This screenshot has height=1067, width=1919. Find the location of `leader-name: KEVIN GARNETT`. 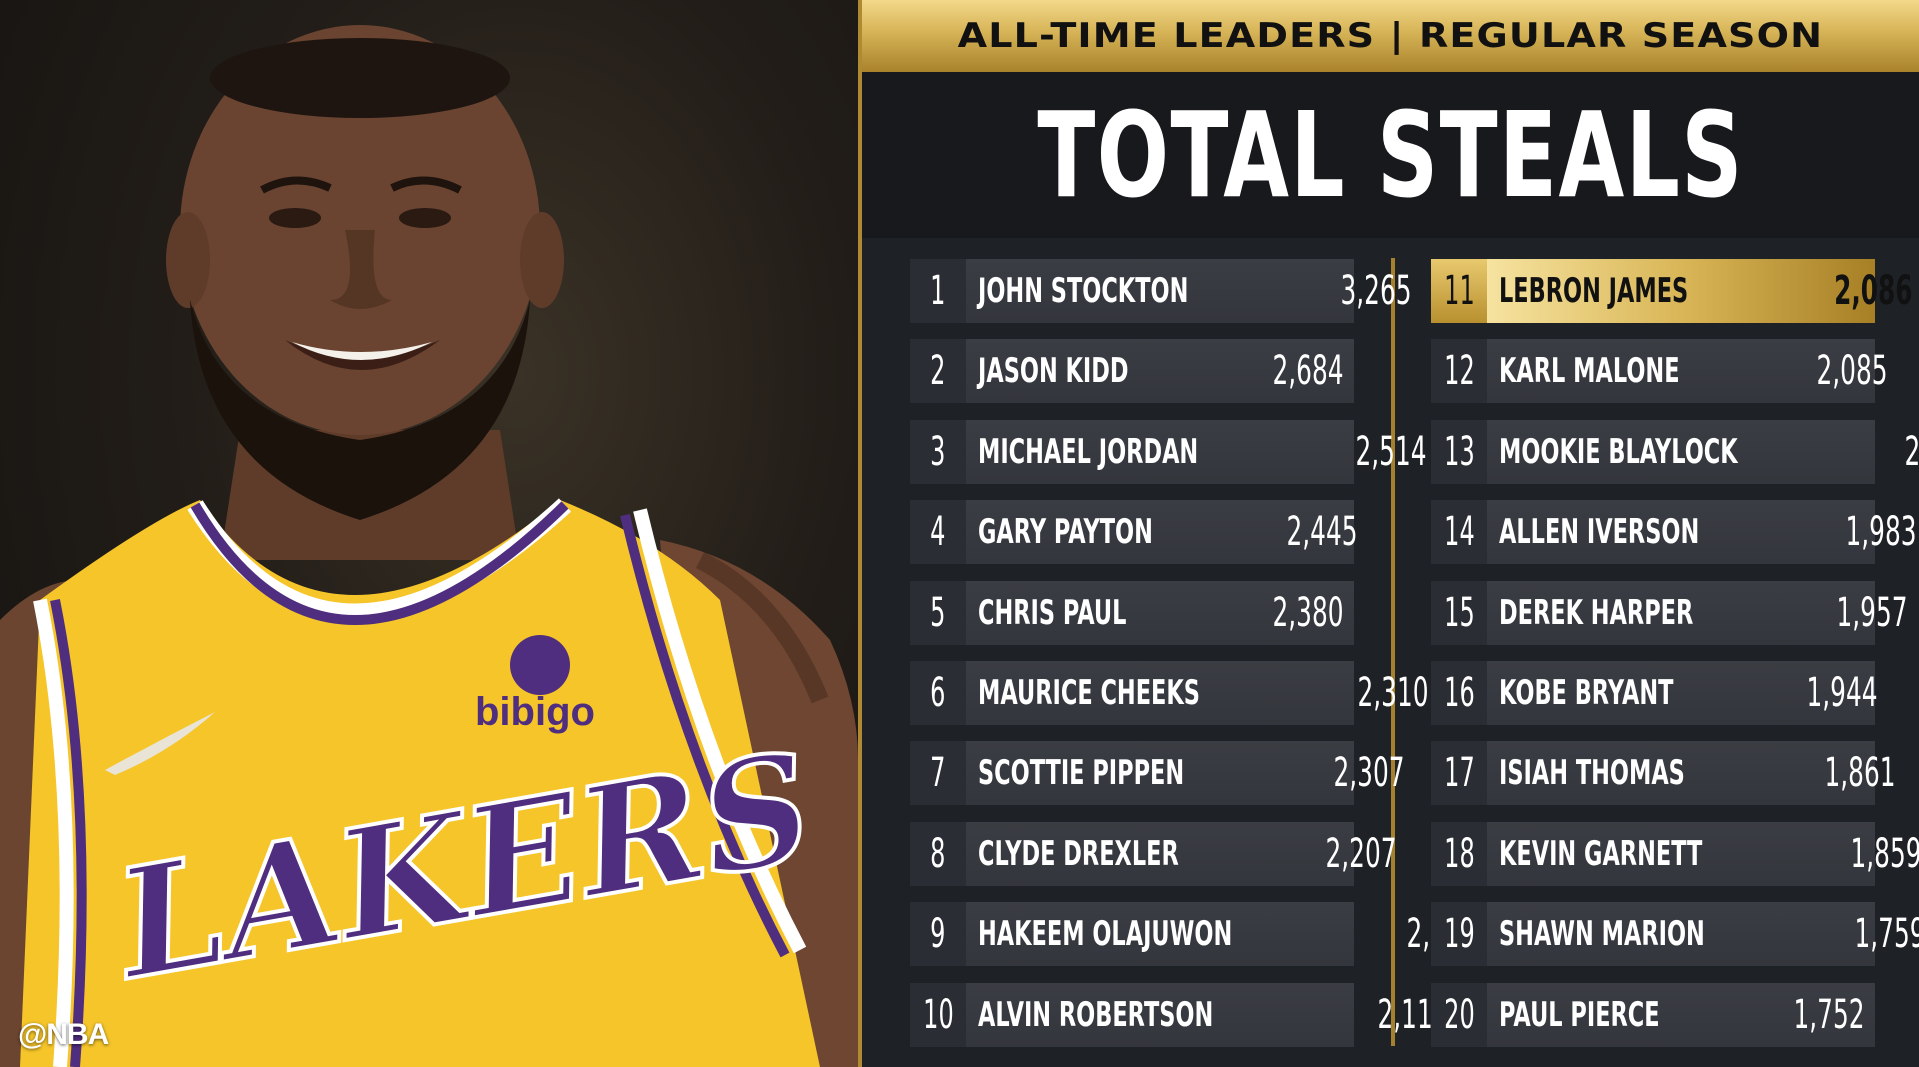

leader-name: KEVIN GARNETT is located at coordinates (1601, 853).